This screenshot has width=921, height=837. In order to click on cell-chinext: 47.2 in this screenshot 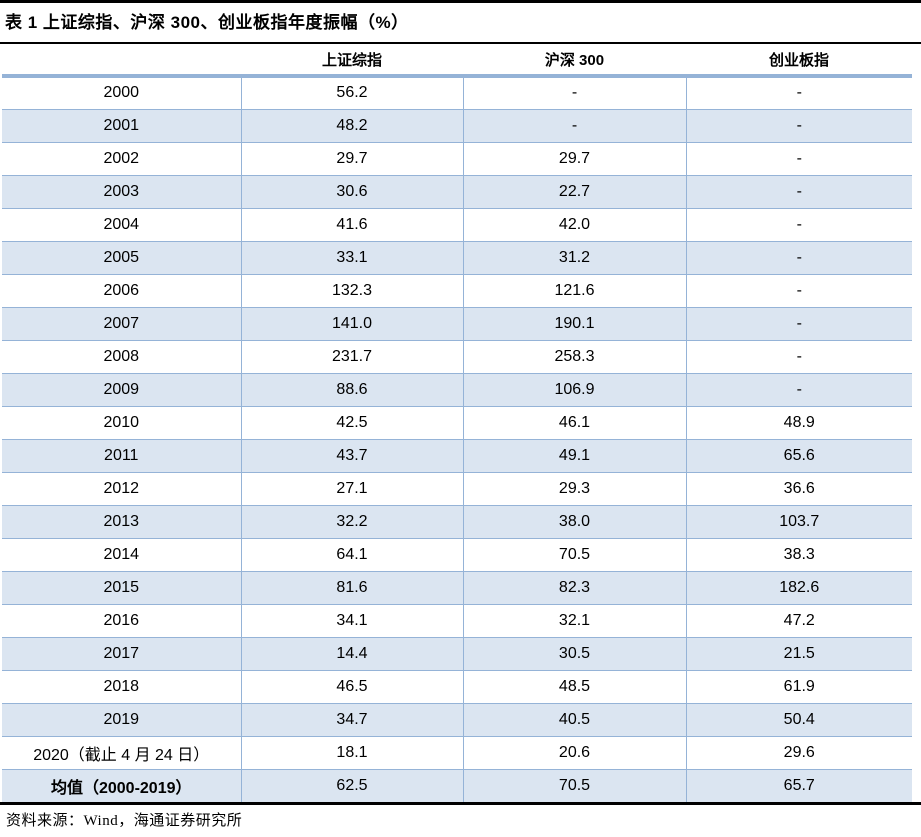, I will do `click(798, 620)`.